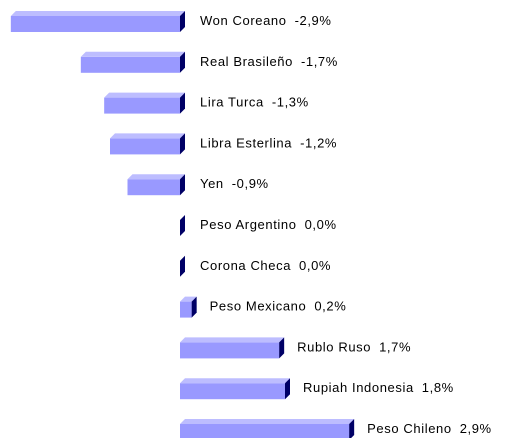 This screenshot has height=438, width=523. What do you see at coordinates (258, 306) in the screenshot?
I see `category-label: Peso Mexicano` at bounding box center [258, 306].